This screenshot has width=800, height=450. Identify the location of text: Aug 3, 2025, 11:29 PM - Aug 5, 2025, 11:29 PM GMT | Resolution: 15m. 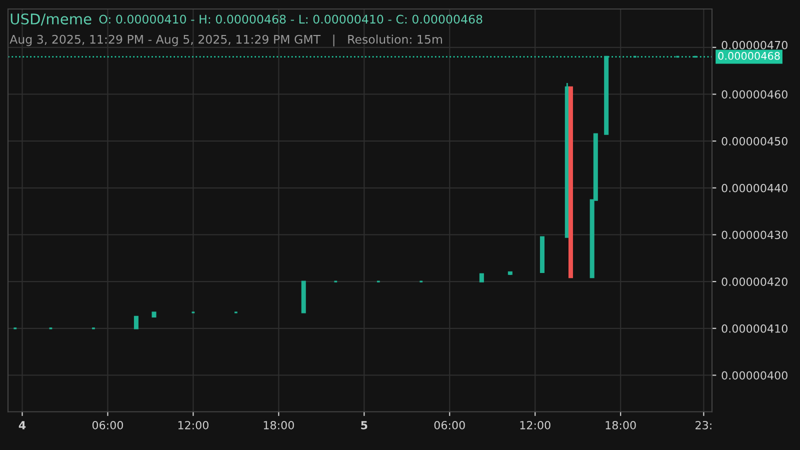
(226, 40).